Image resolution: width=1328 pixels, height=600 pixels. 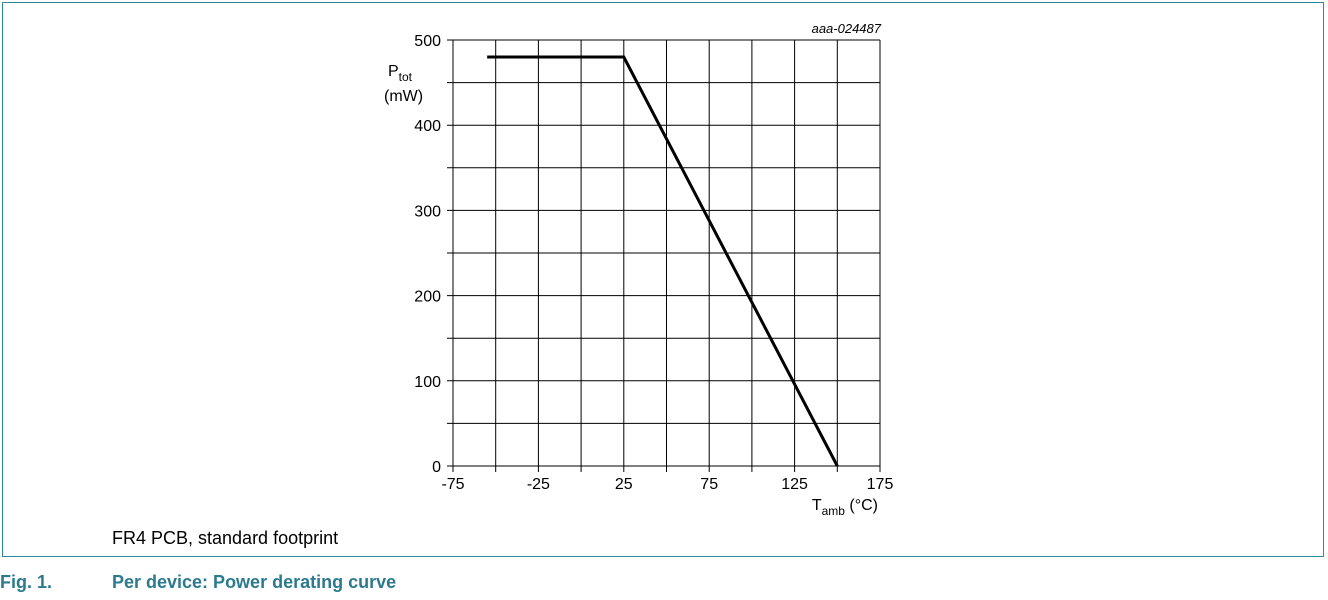 What do you see at coordinates (400, 73) in the screenshot?
I see `y-axis-label: Ptot` at bounding box center [400, 73].